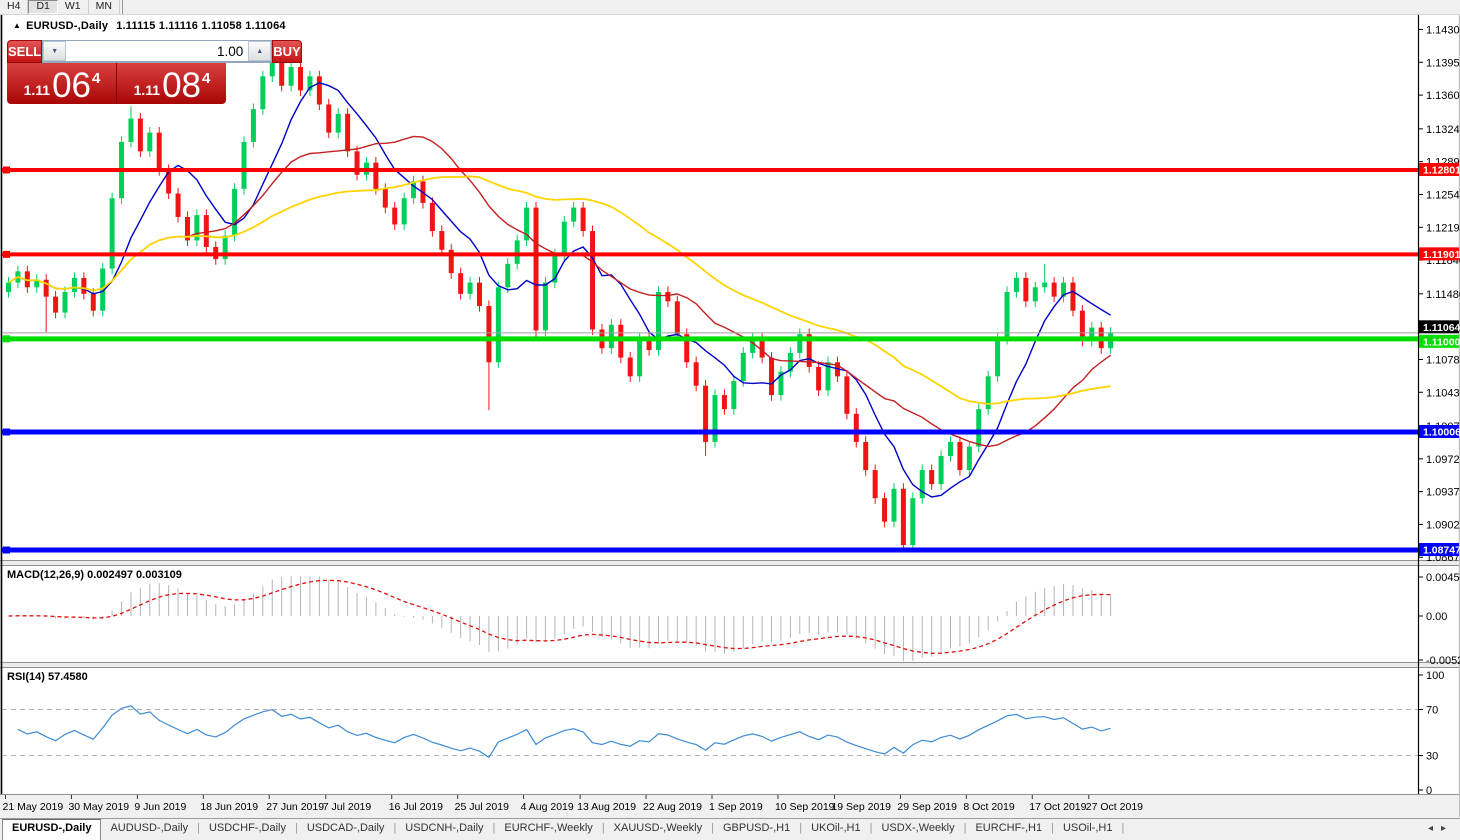 This screenshot has width=1460, height=840. What do you see at coordinates (33, 807) in the screenshot?
I see `svg-text: 21 May 2019` at bounding box center [33, 807].